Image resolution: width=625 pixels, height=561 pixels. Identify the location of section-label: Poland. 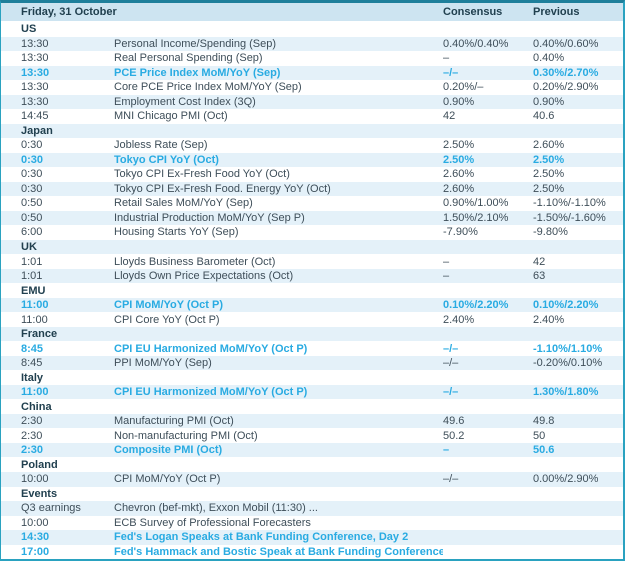
(39, 464).